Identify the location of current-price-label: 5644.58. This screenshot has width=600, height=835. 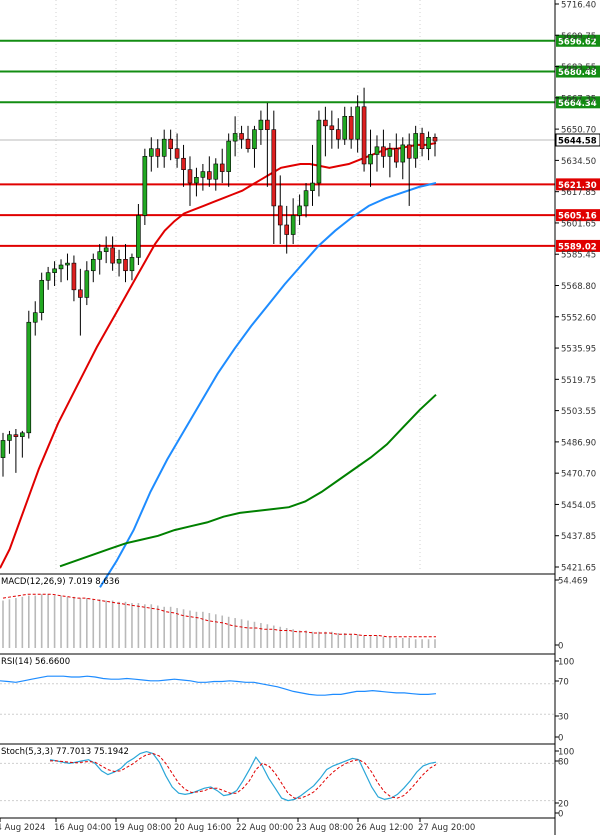
(577, 141).